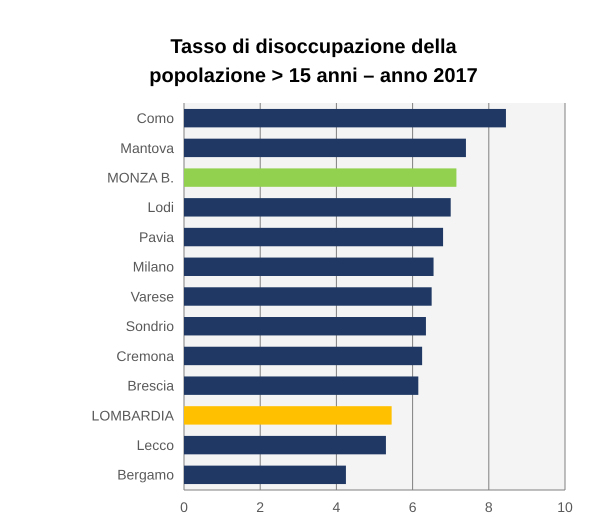 The image size is (603, 529). I want to click on x-tick-label: 10, so click(565, 507).